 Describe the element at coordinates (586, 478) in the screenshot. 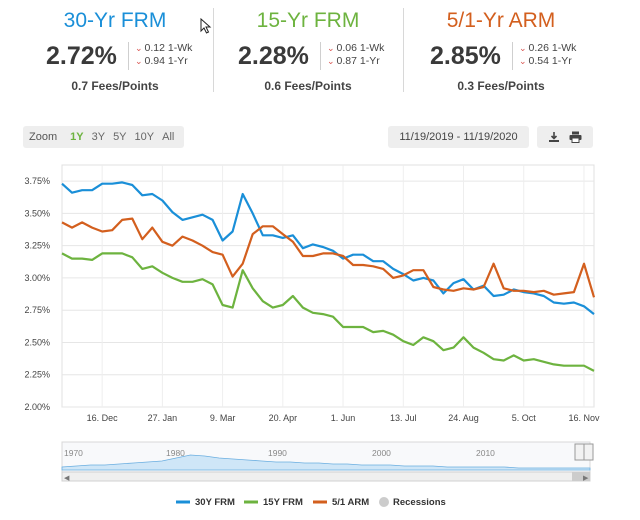

I see `scroll-right-arrow-icon: ▶` at that location.